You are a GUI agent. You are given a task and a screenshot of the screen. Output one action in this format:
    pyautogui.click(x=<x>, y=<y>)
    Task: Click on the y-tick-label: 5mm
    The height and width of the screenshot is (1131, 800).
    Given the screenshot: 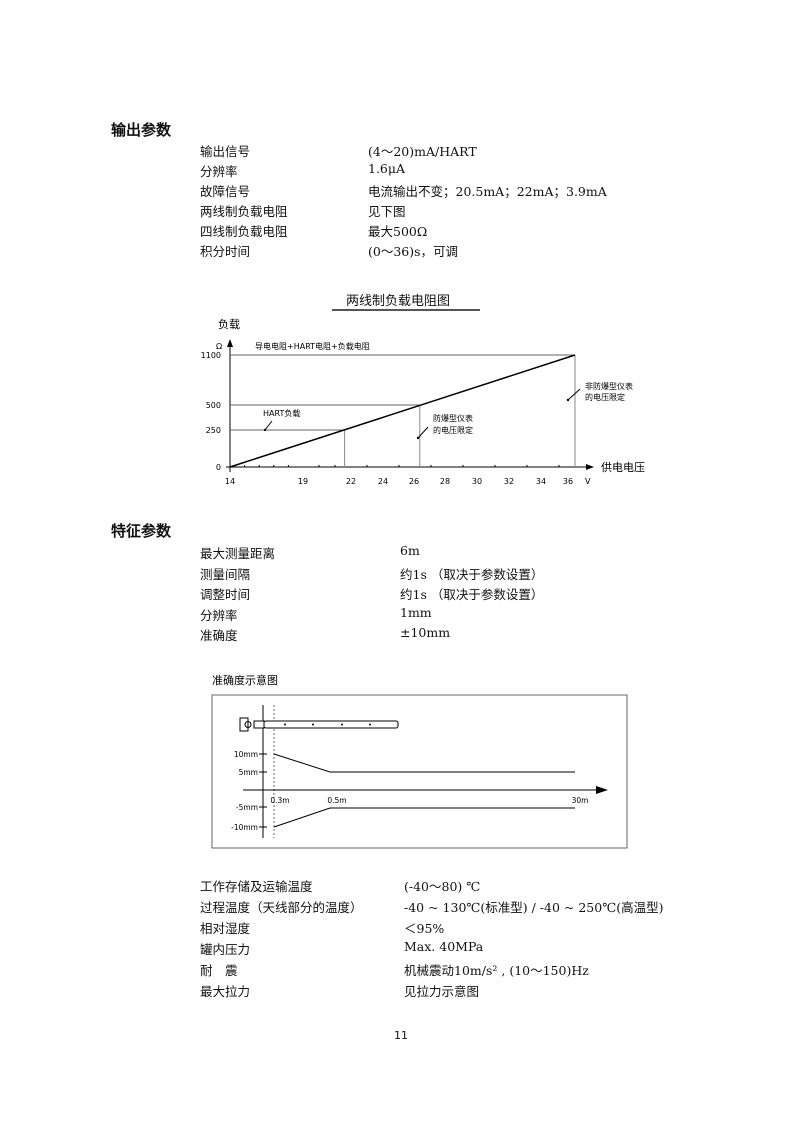 What is the action you would take?
    pyautogui.click(x=248, y=772)
    